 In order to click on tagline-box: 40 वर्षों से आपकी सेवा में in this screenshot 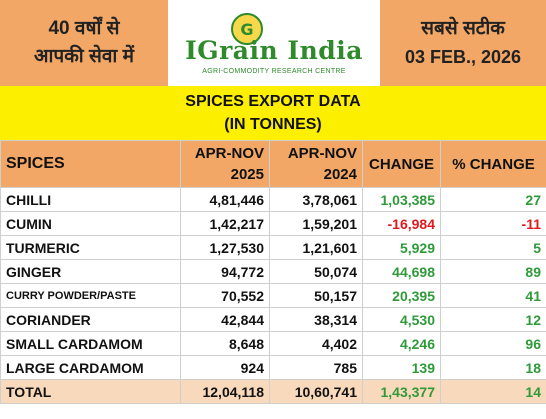, I will do `click(84, 43)`.